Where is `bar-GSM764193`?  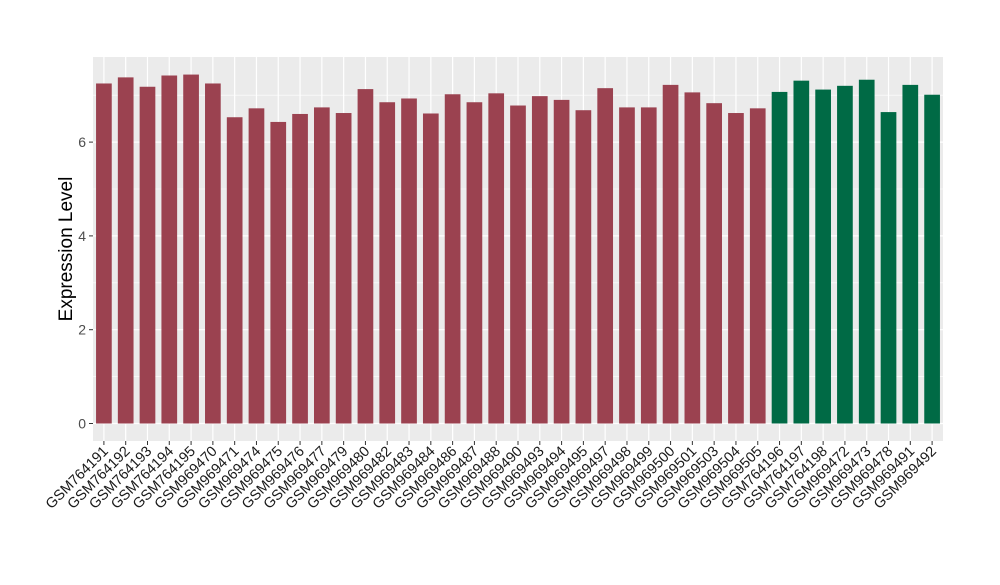
bar-GSM764193 is located at coordinates (147, 255).